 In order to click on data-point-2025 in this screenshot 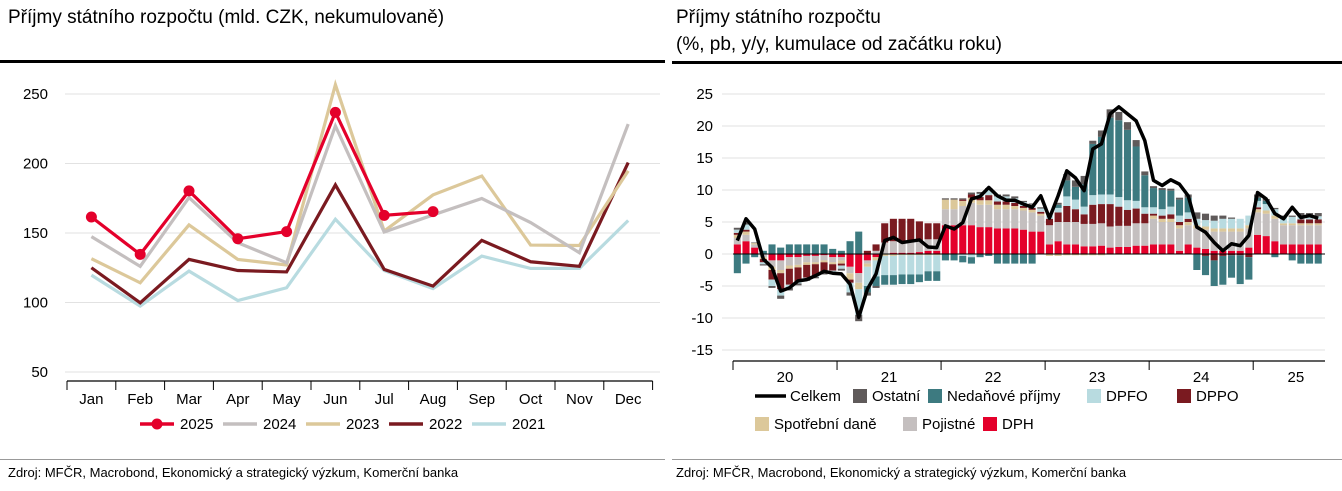, I will do `click(91, 217)`.